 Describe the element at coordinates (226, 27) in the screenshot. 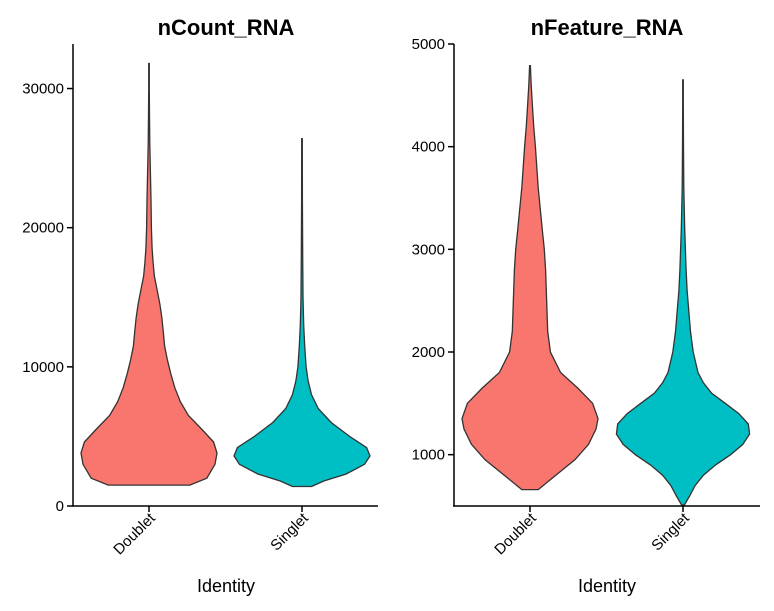

I see `panel-title: nCount_RNA` at that location.